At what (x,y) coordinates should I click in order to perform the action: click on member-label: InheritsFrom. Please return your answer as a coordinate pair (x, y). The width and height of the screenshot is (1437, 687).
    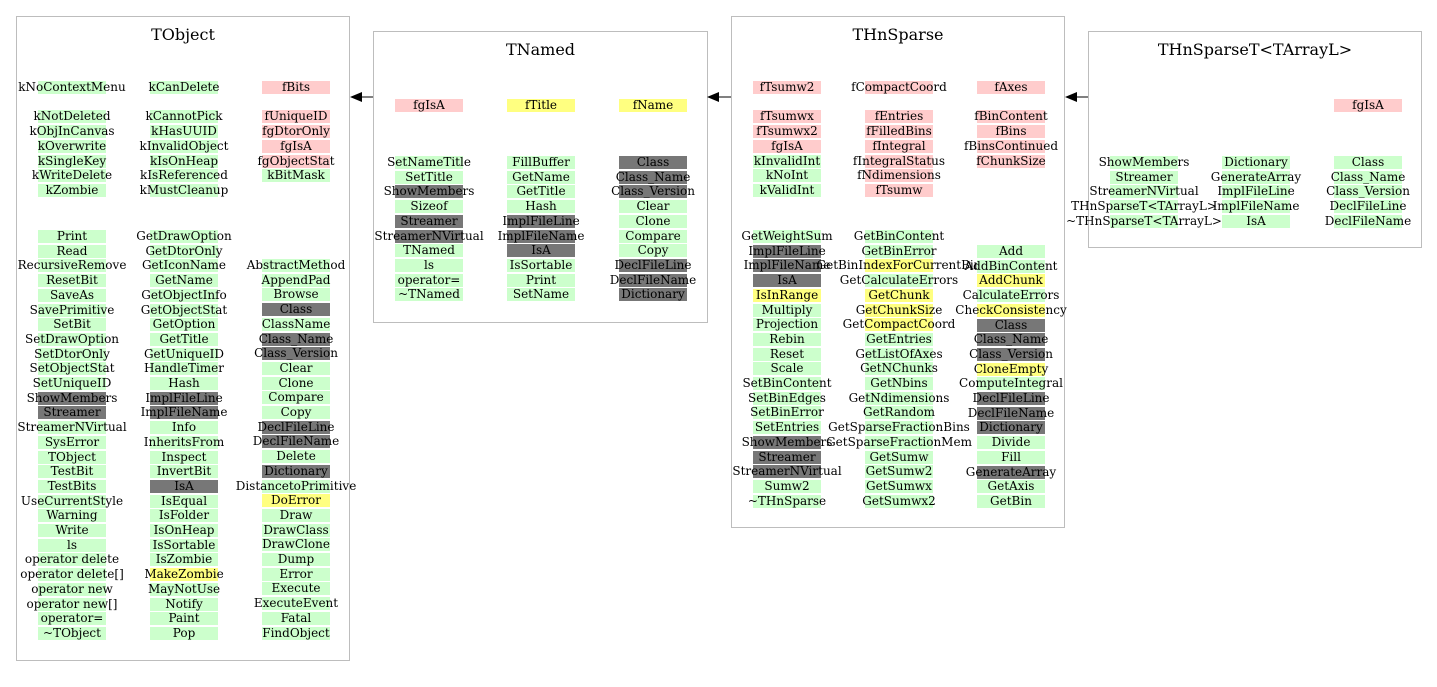
    Looking at the image, I should click on (184, 441).